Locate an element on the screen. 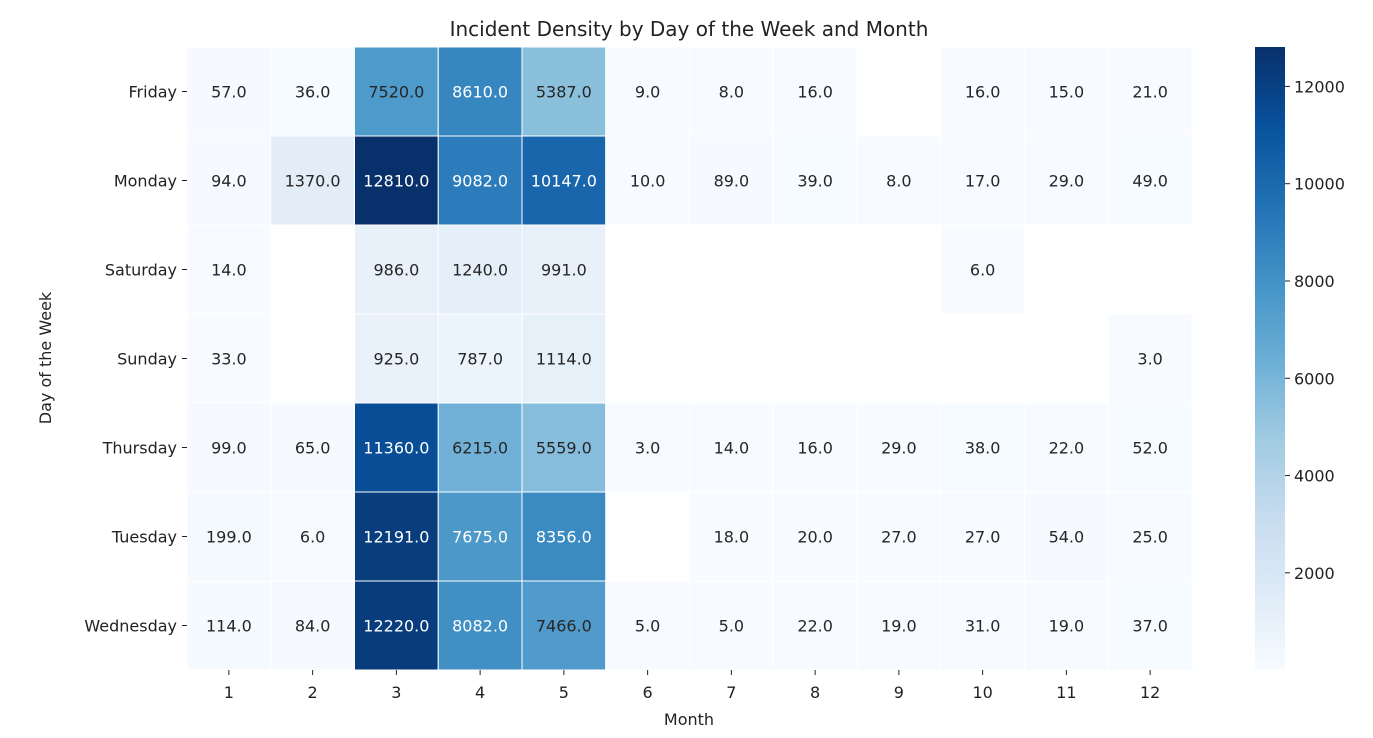 The width and height of the screenshot is (1373, 738). x-tick-label: 11 is located at coordinates (1066, 692).